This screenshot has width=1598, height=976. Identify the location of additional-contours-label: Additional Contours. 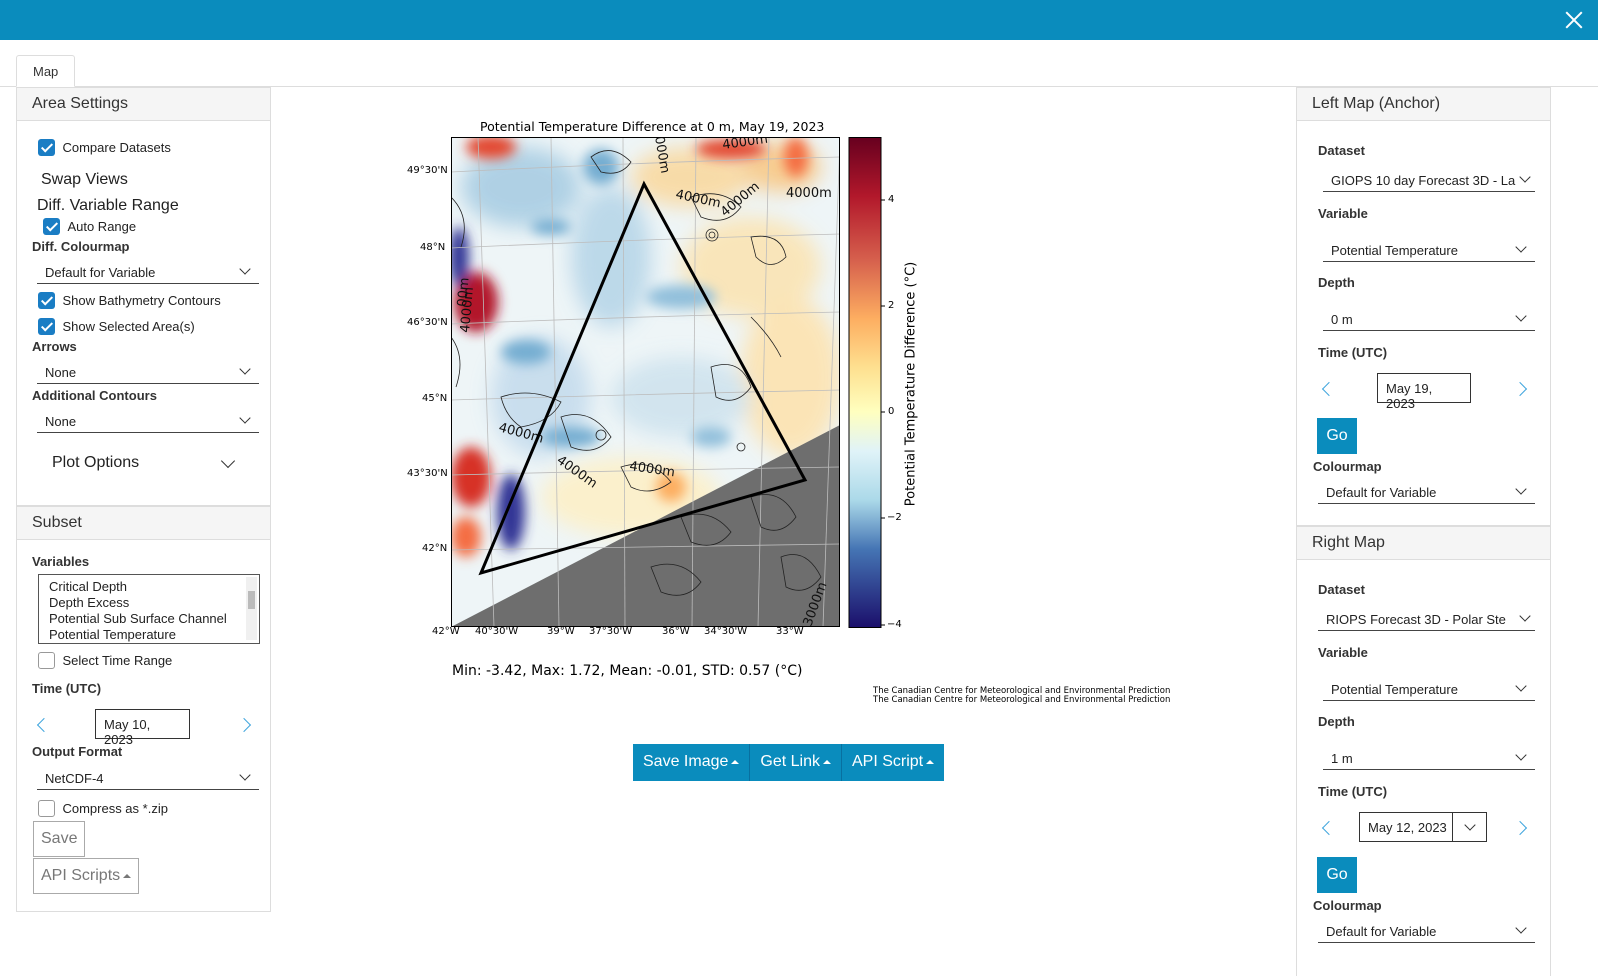
(94, 395).